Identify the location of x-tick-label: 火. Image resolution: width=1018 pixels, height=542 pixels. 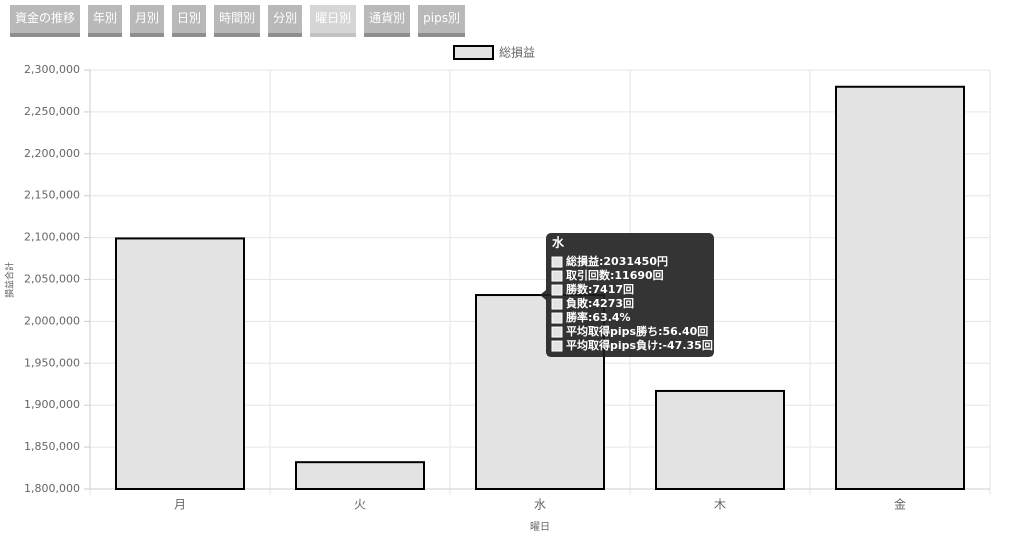
(360, 505).